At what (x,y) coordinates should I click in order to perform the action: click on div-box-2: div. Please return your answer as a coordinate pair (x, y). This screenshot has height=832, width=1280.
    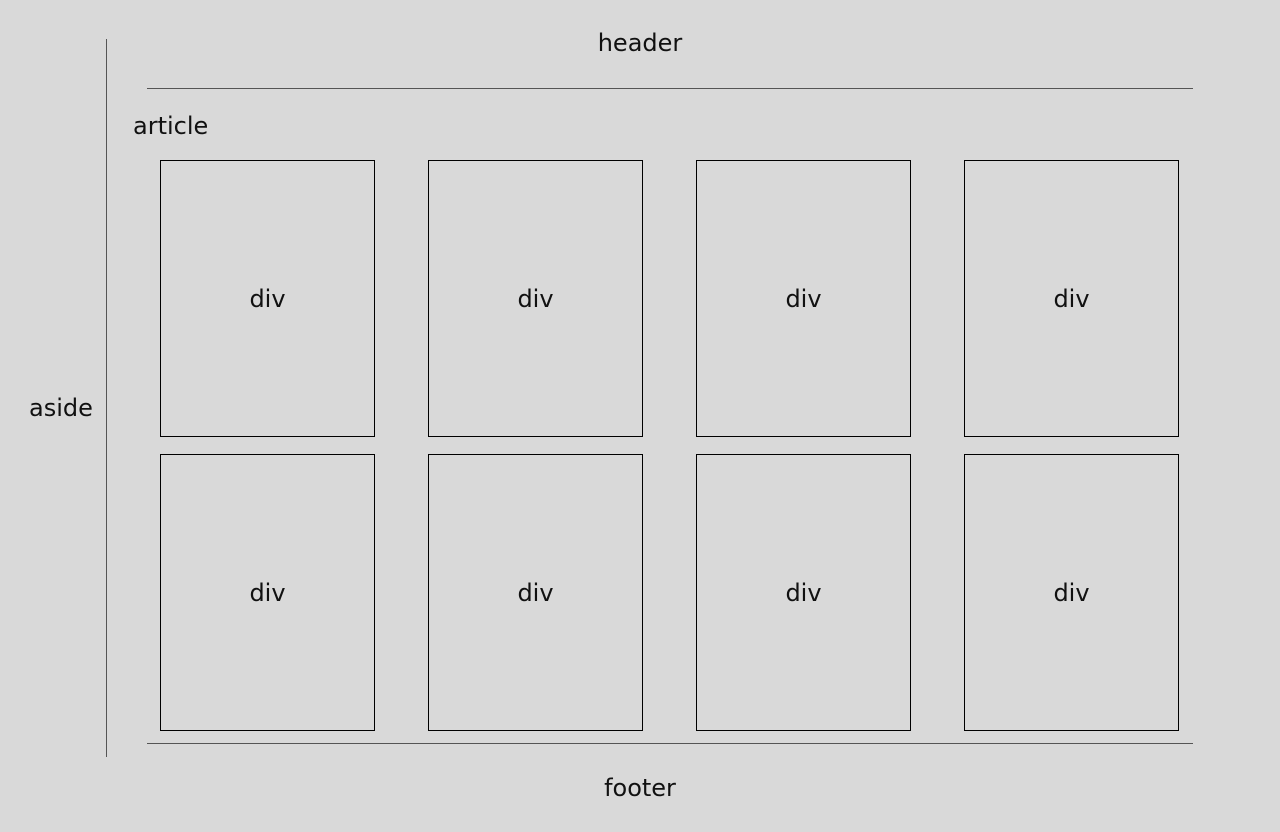
    Looking at the image, I should click on (535, 298).